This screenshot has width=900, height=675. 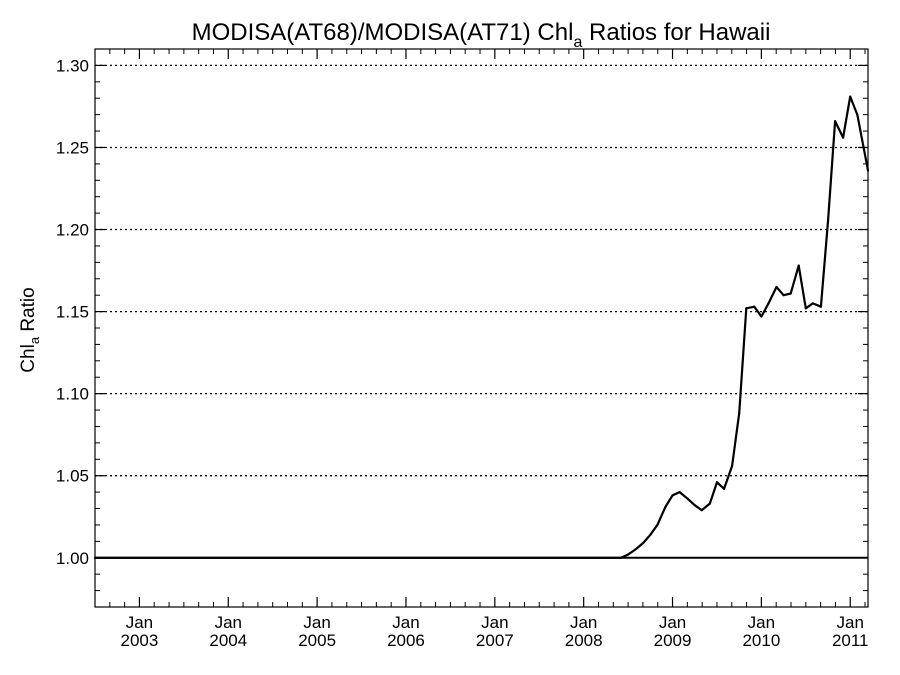 What do you see at coordinates (72, 394) in the screenshot?
I see `y-tick-label: 1.10` at bounding box center [72, 394].